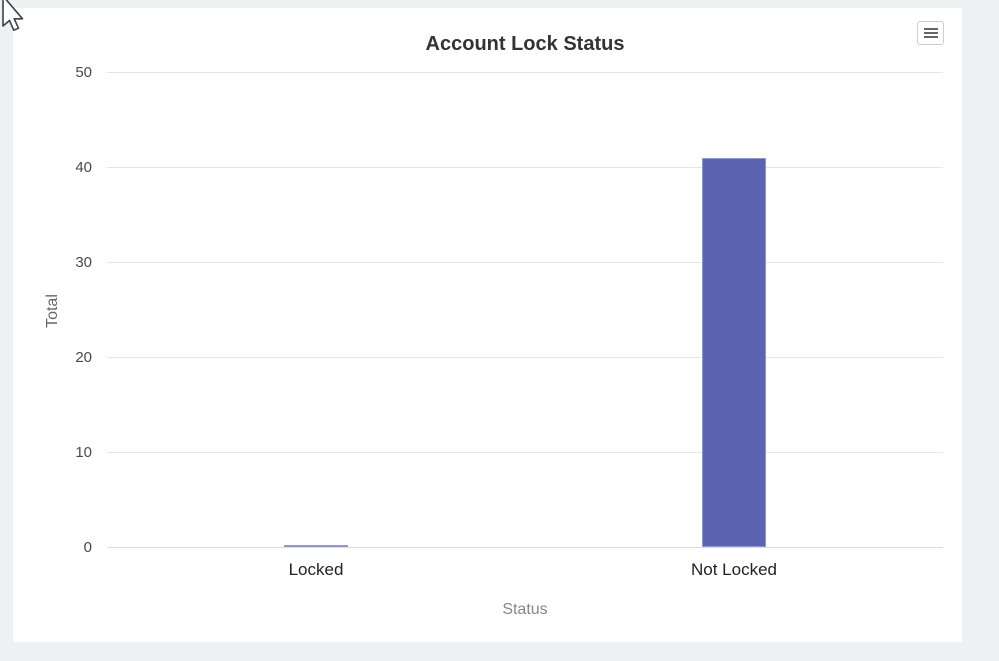 The image size is (999, 661). Describe the element at coordinates (734, 352) in the screenshot. I see `bar-not-locked` at that location.